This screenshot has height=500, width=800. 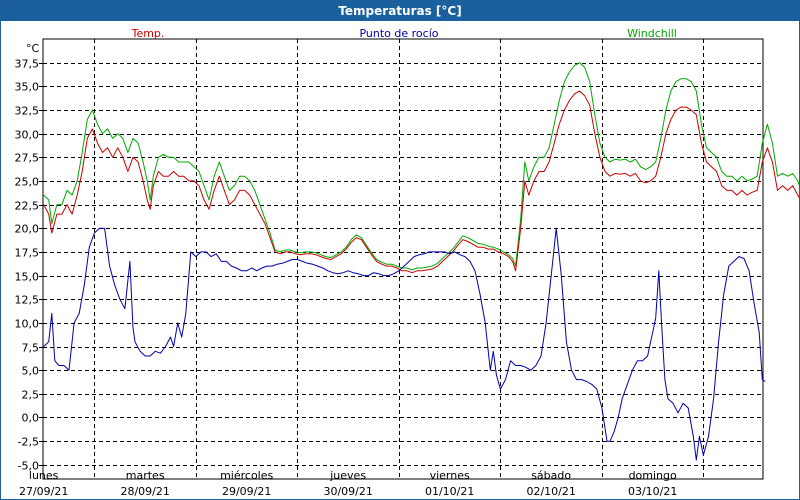 I want to click on y-tick-label: 30,0, so click(x=27, y=135).